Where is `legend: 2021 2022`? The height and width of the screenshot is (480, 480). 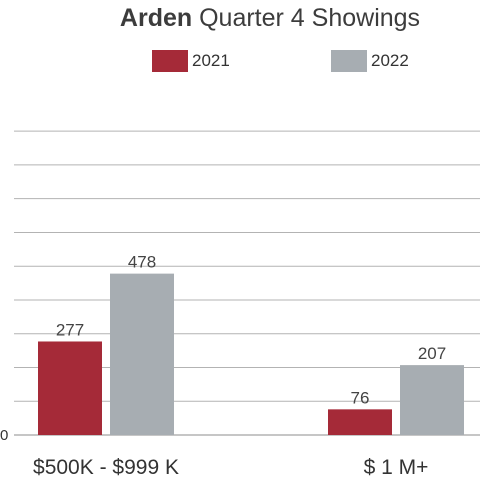
legend: 2021 2022 is located at coordinates (240, 61).